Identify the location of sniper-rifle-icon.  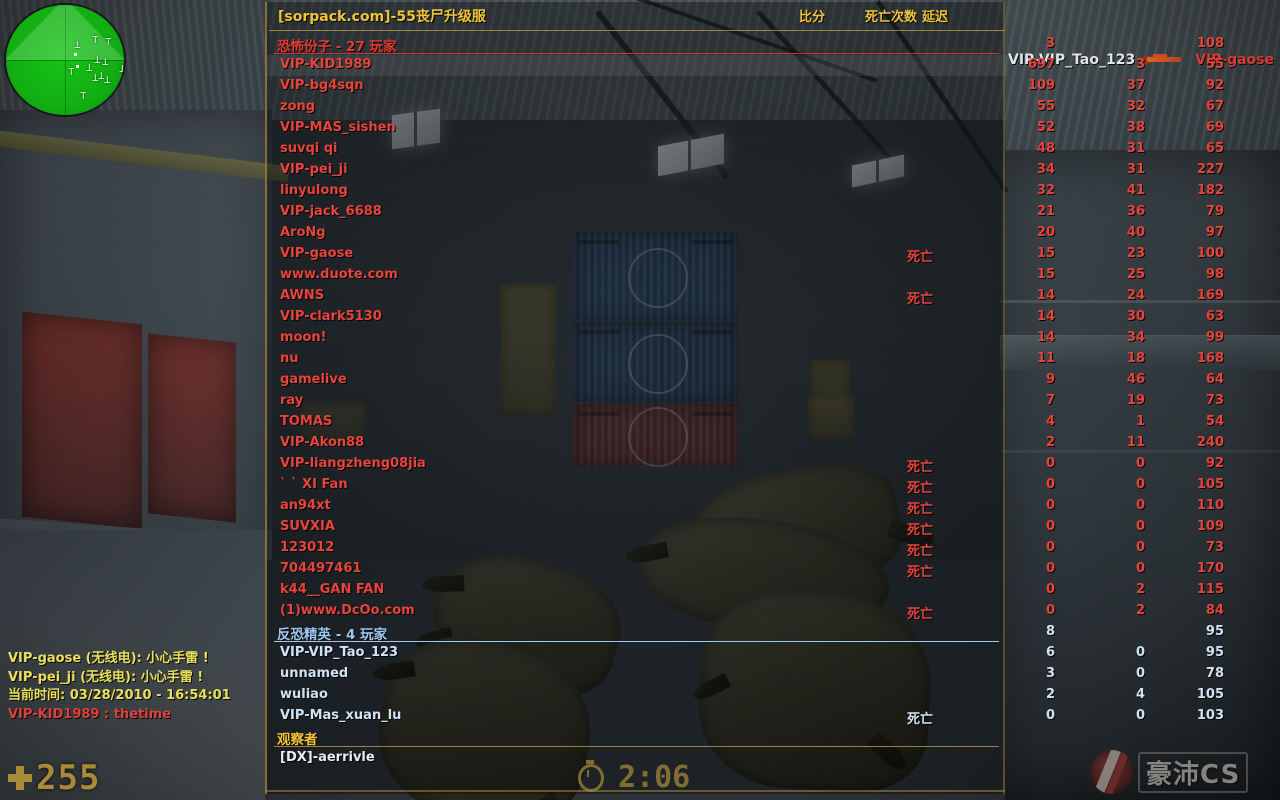
(1165, 60).